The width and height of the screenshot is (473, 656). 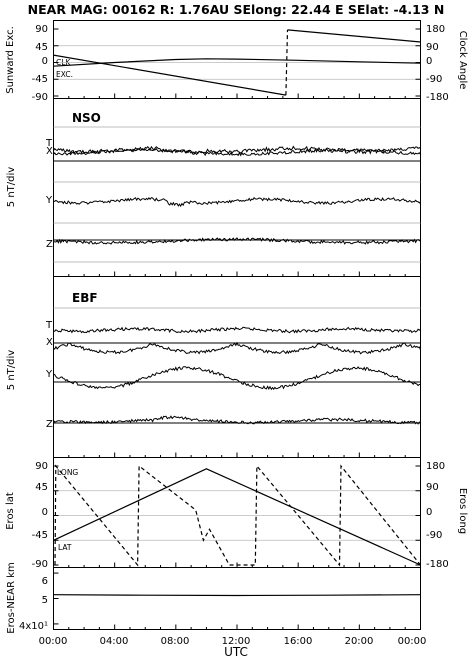 I want to click on eros-long-ytick-180: 180, so click(x=435, y=466).